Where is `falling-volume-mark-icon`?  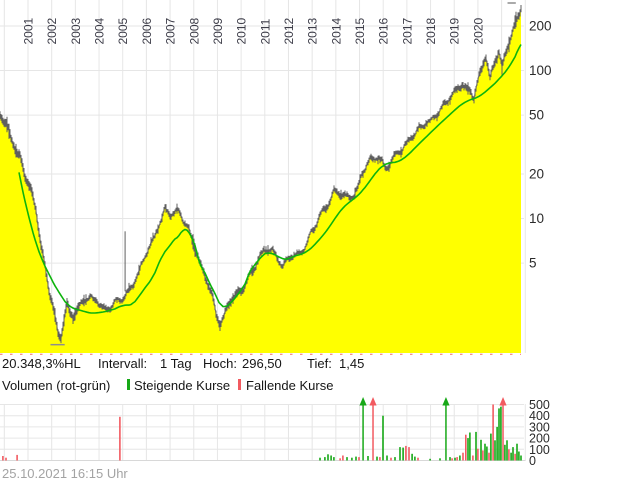 falling-volume-mark-icon is located at coordinates (239, 384).